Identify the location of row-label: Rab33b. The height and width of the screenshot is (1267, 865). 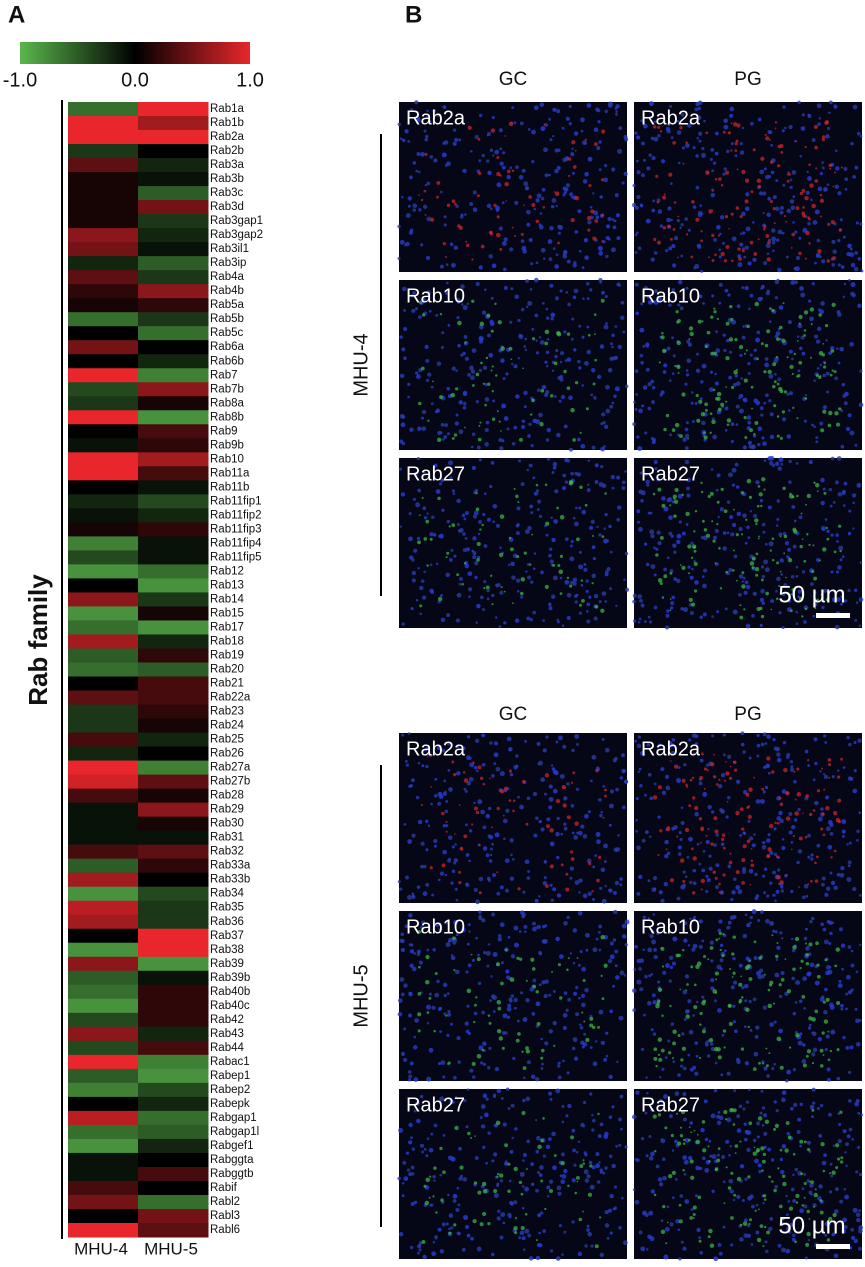
(230, 880).